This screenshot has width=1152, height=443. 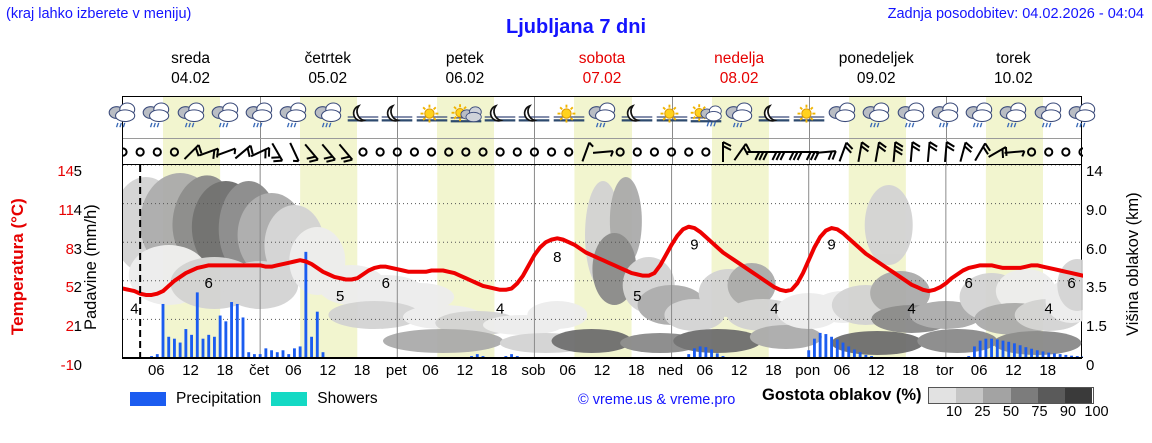 I want to click on day-date: 05.02, so click(x=328, y=78).